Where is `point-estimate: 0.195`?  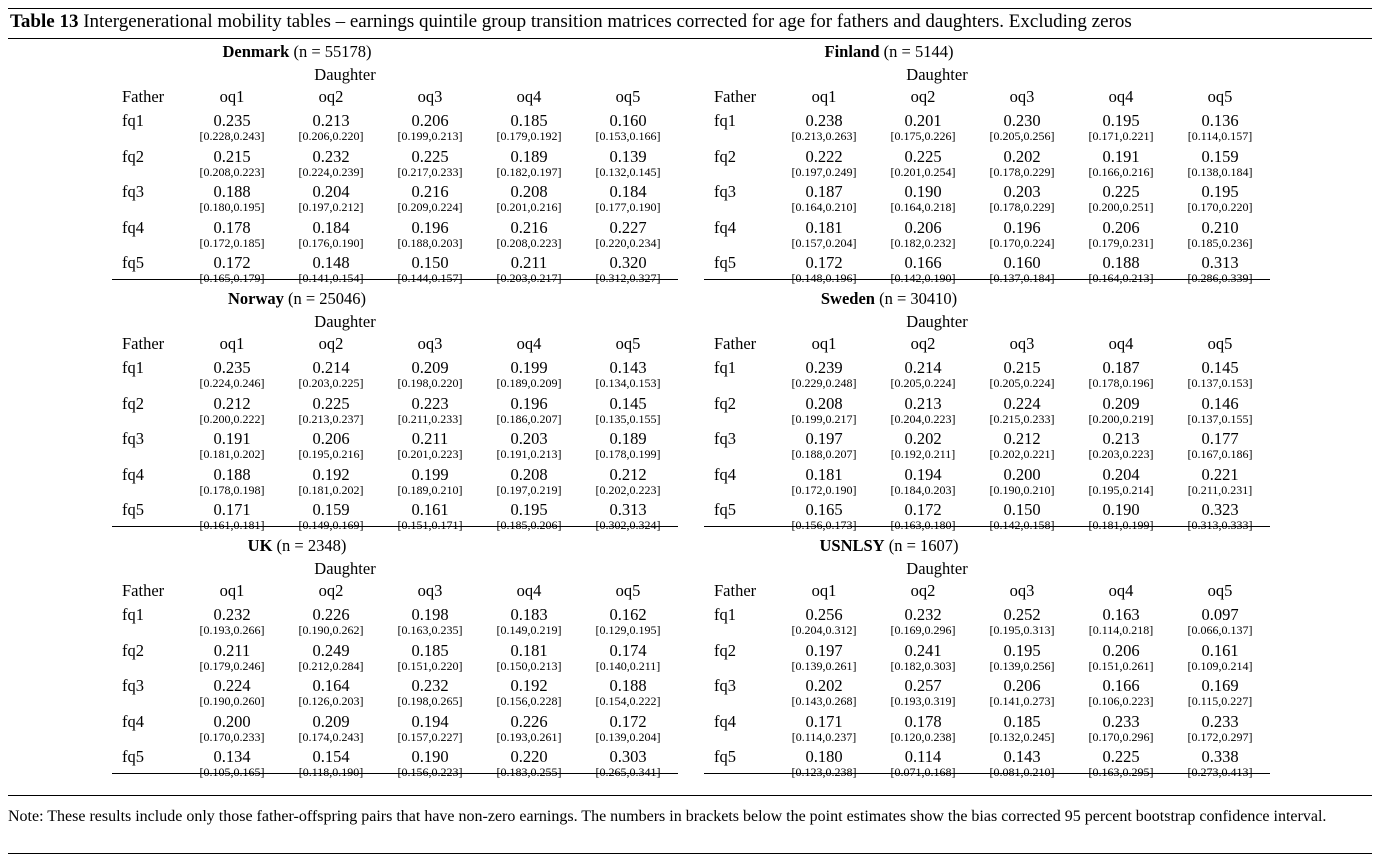
point-estimate: 0.195 is located at coordinates (1022, 650).